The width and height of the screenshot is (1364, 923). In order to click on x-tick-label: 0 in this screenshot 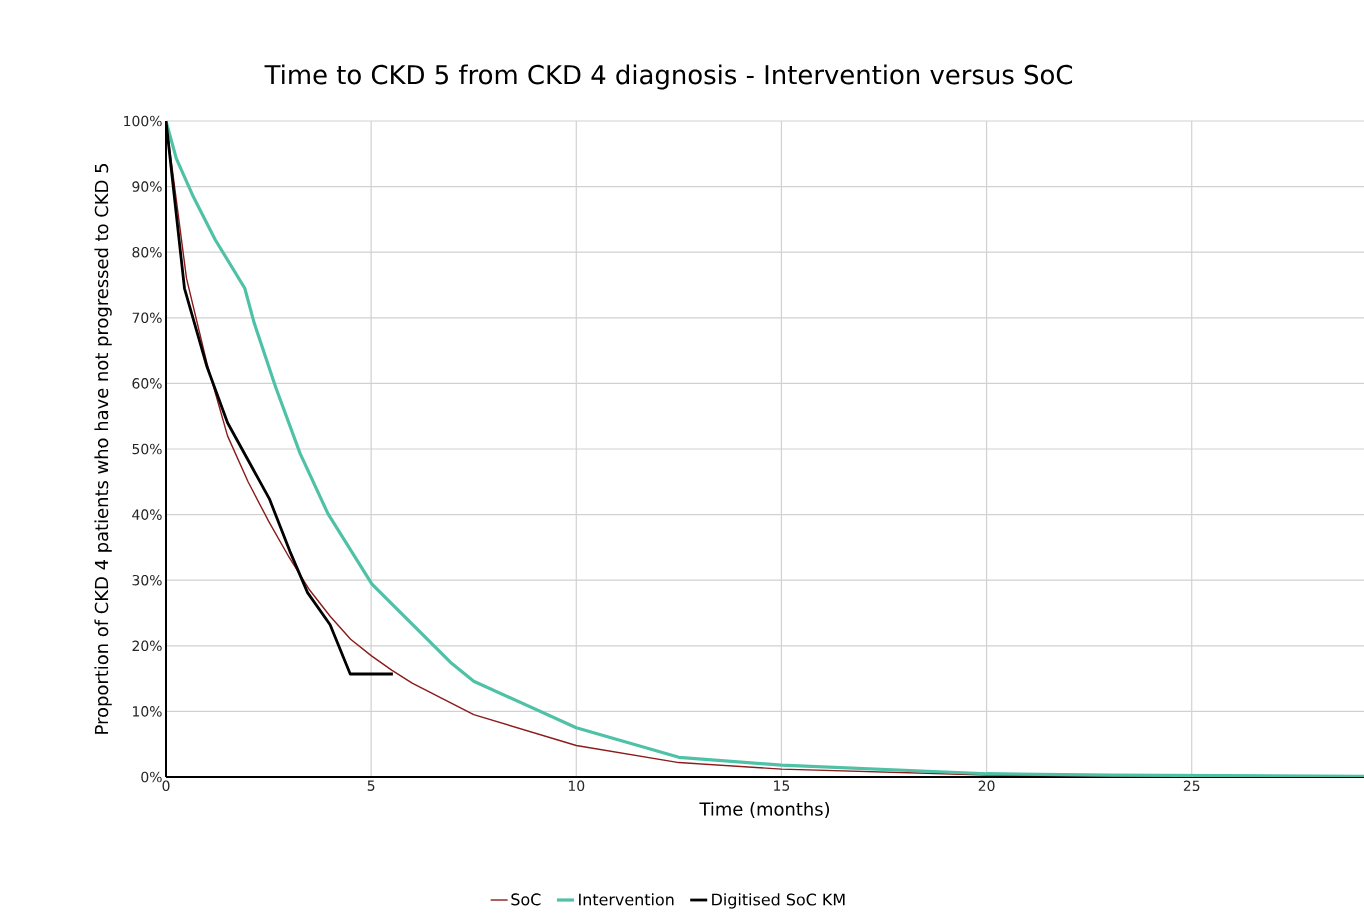, I will do `click(166, 786)`.